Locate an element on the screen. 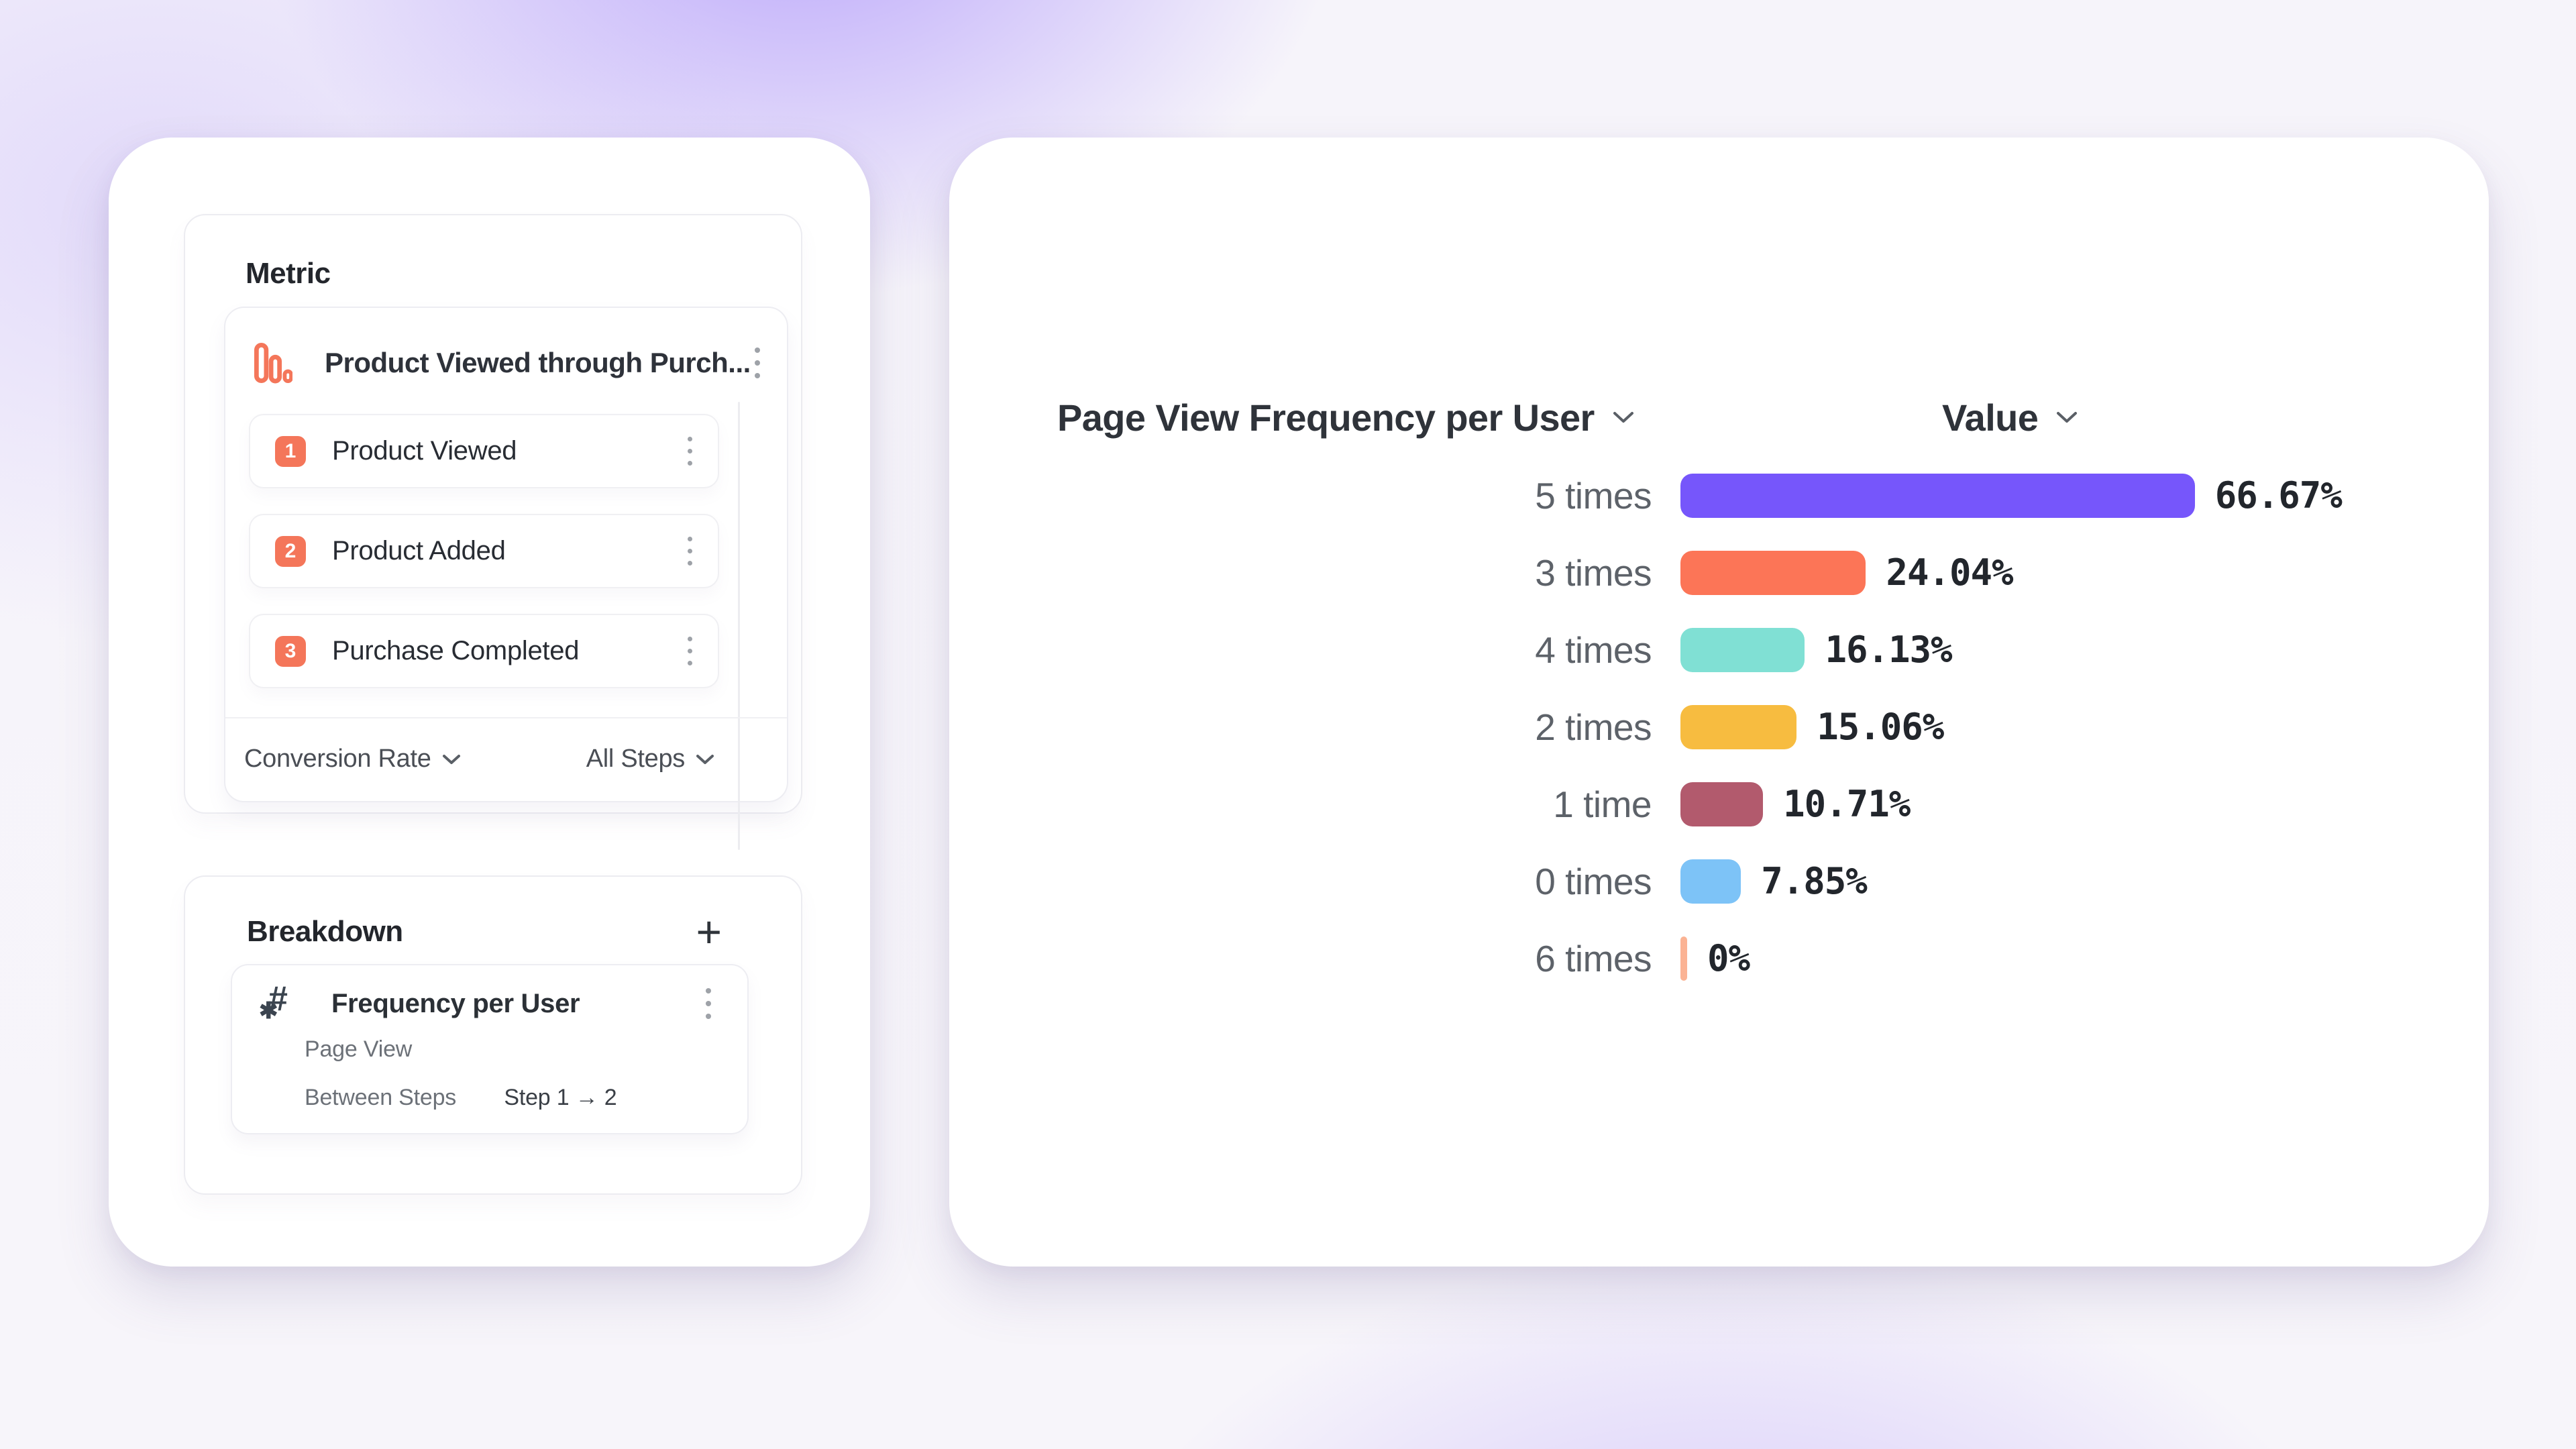  breakdown-event-name: Page View is located at coordinates (359, 1049).